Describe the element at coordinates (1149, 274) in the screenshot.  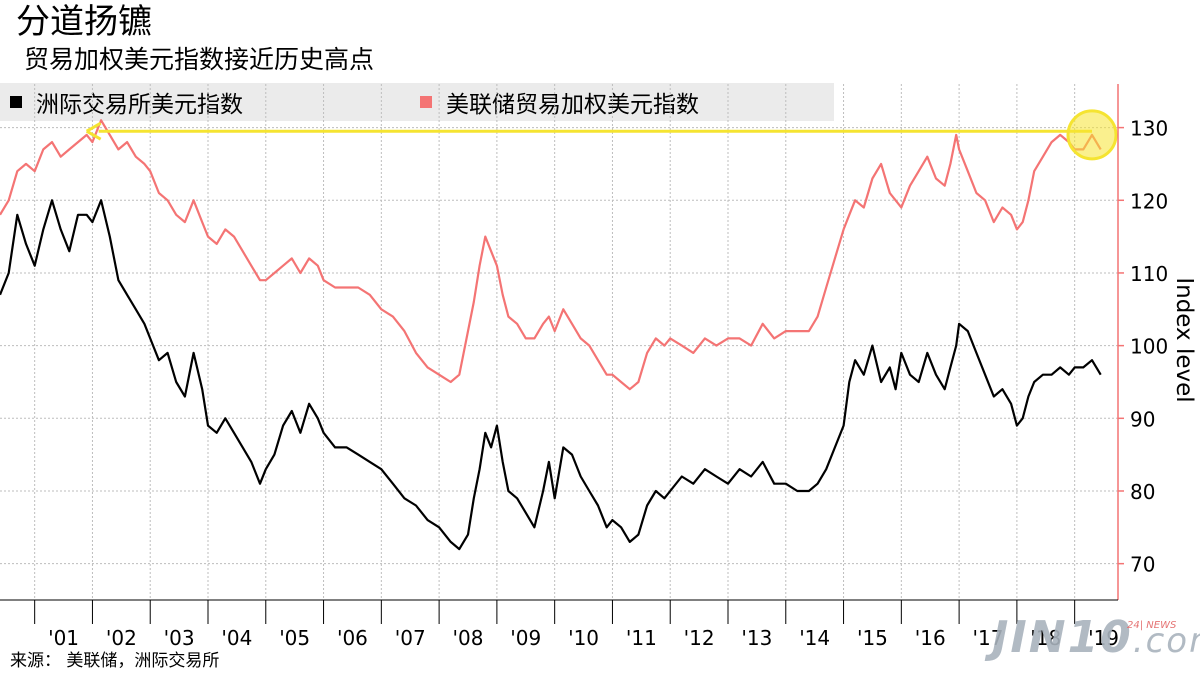
I see `y-tick-label-110: 110` at that location.